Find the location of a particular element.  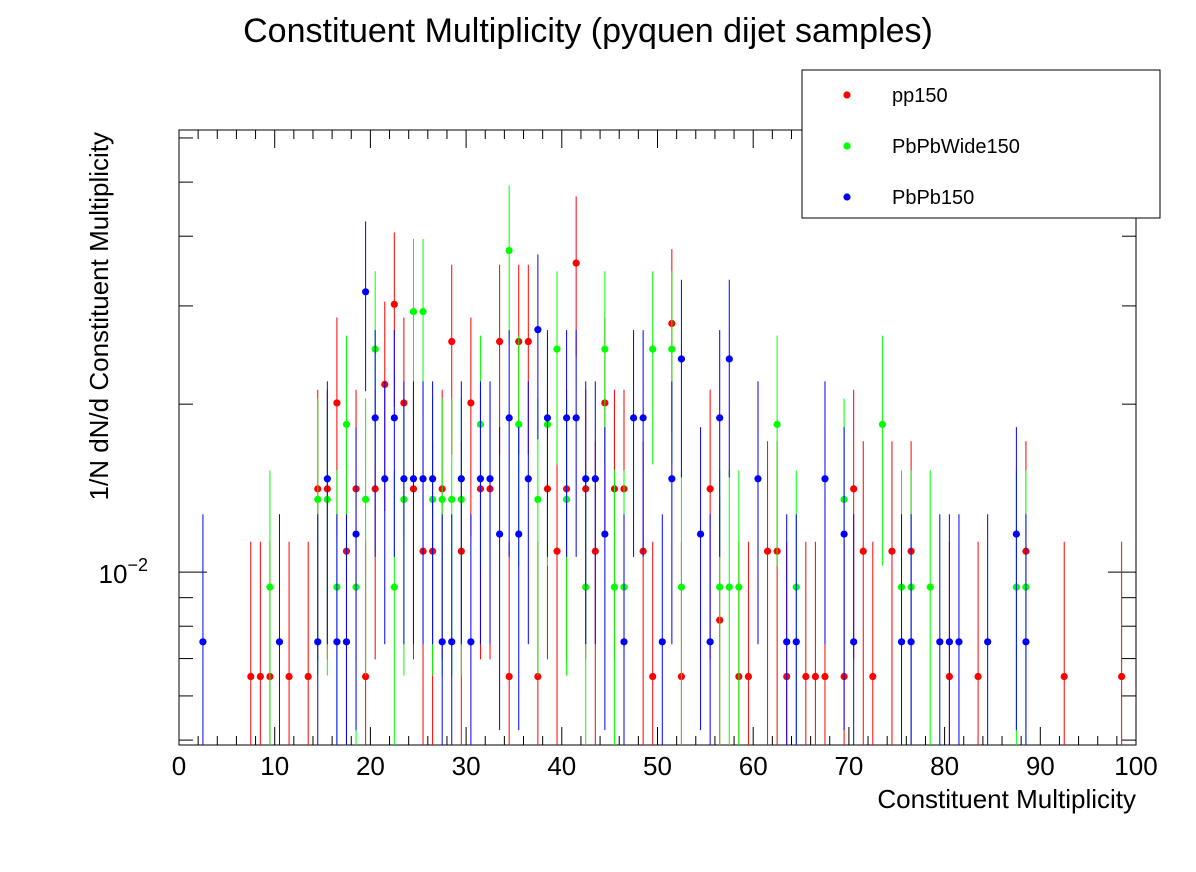

x-tick-label: 20 is located at coordinates (370, 766).